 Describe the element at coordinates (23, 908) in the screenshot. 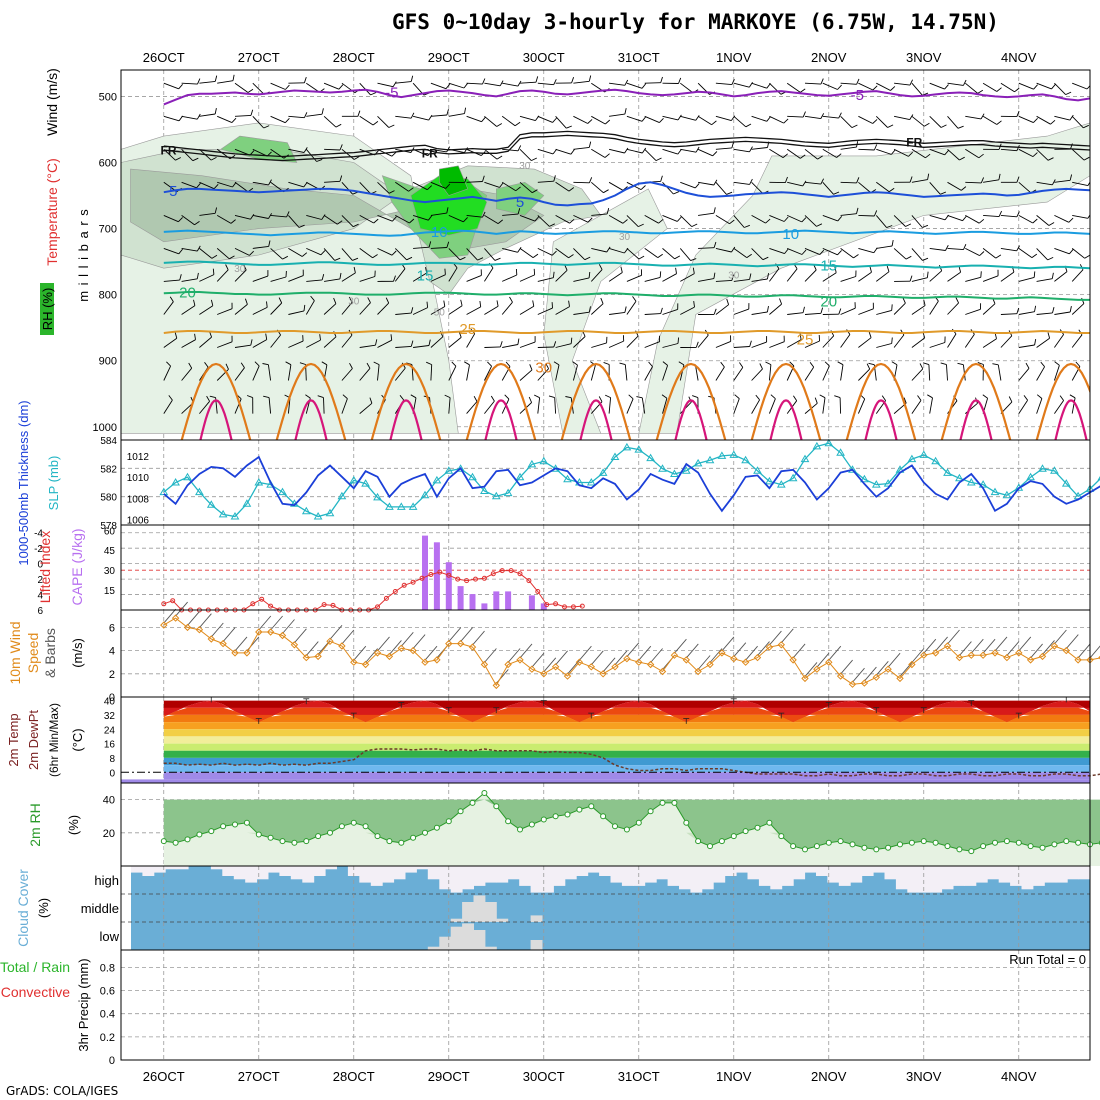

I see `cloud-axis-label: Cloud Cover` at that location.